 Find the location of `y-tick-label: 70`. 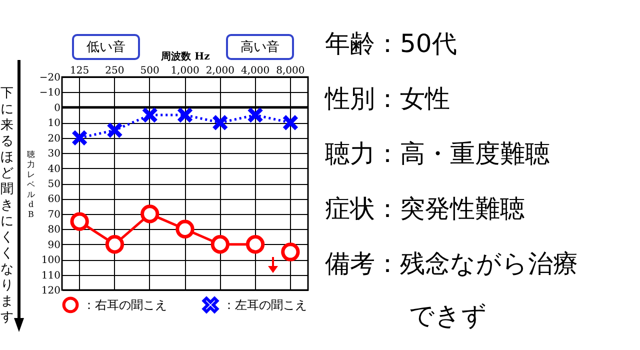

y-tick-label: 70 is located at coordinates (54, 214).